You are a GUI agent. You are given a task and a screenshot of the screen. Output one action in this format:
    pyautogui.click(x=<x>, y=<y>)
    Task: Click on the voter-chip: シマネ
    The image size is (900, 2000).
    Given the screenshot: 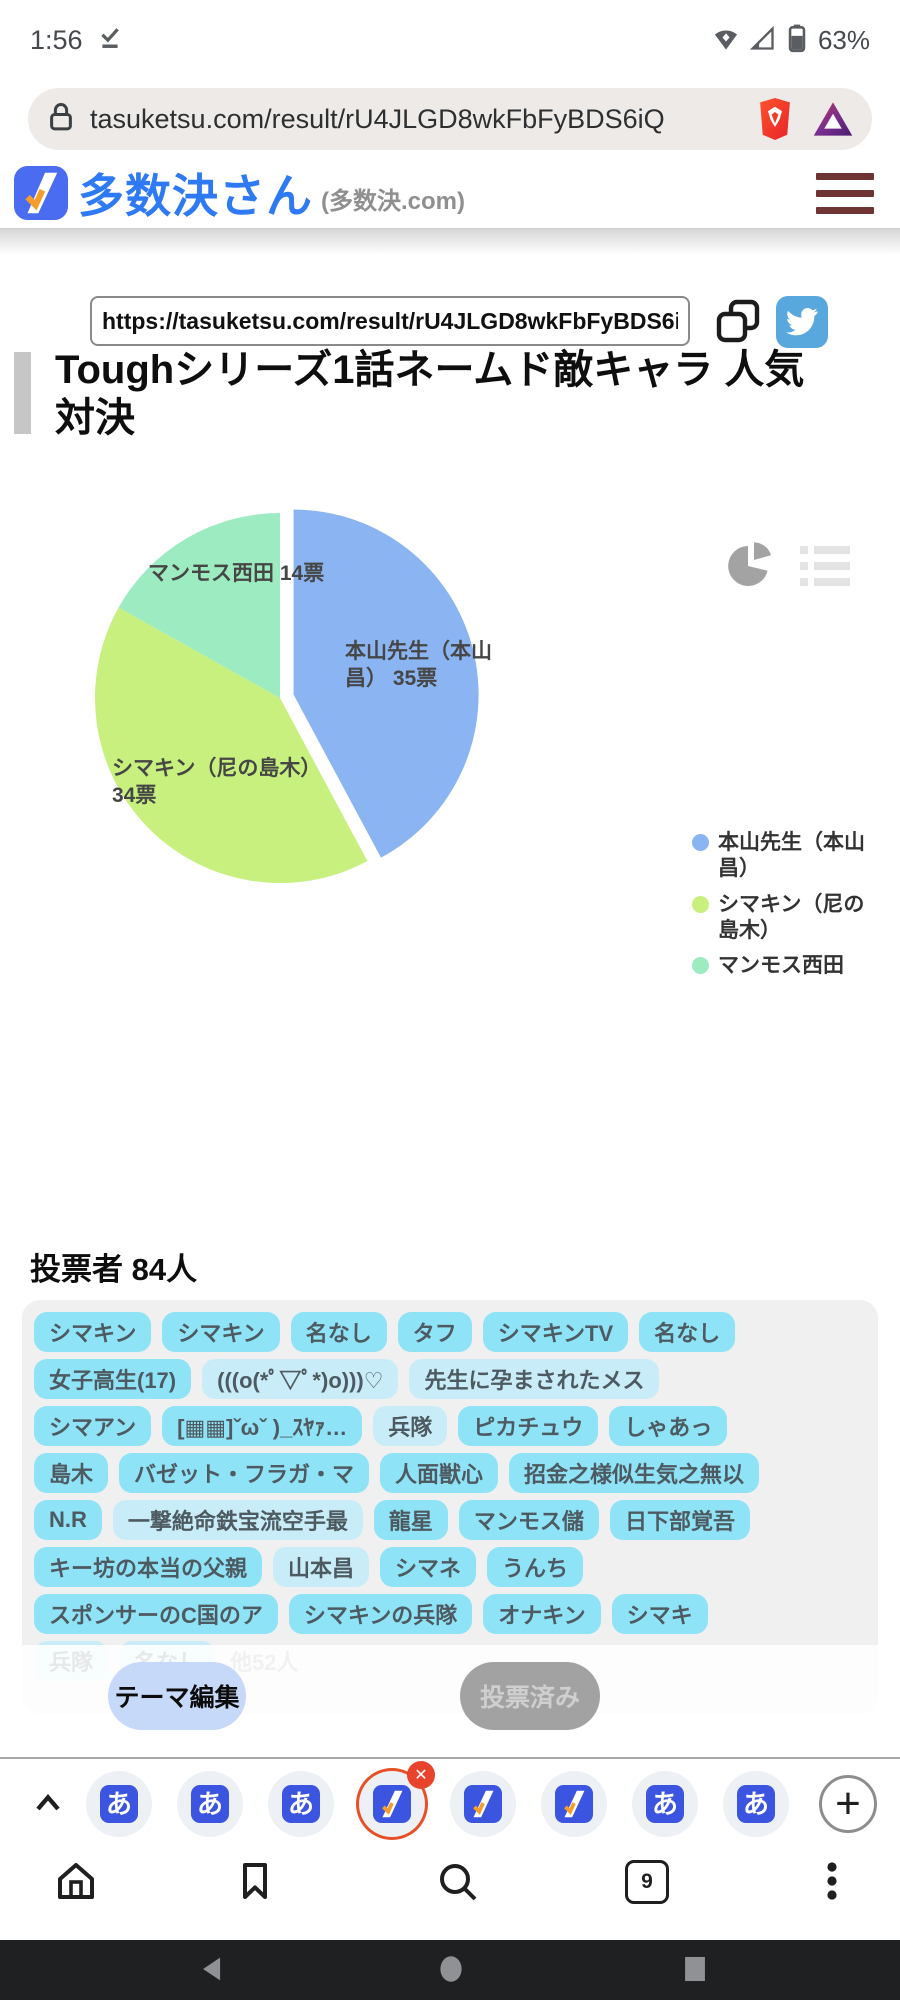 What is the action you would take?
    pyautogui.click(x=428, y=1567)
    